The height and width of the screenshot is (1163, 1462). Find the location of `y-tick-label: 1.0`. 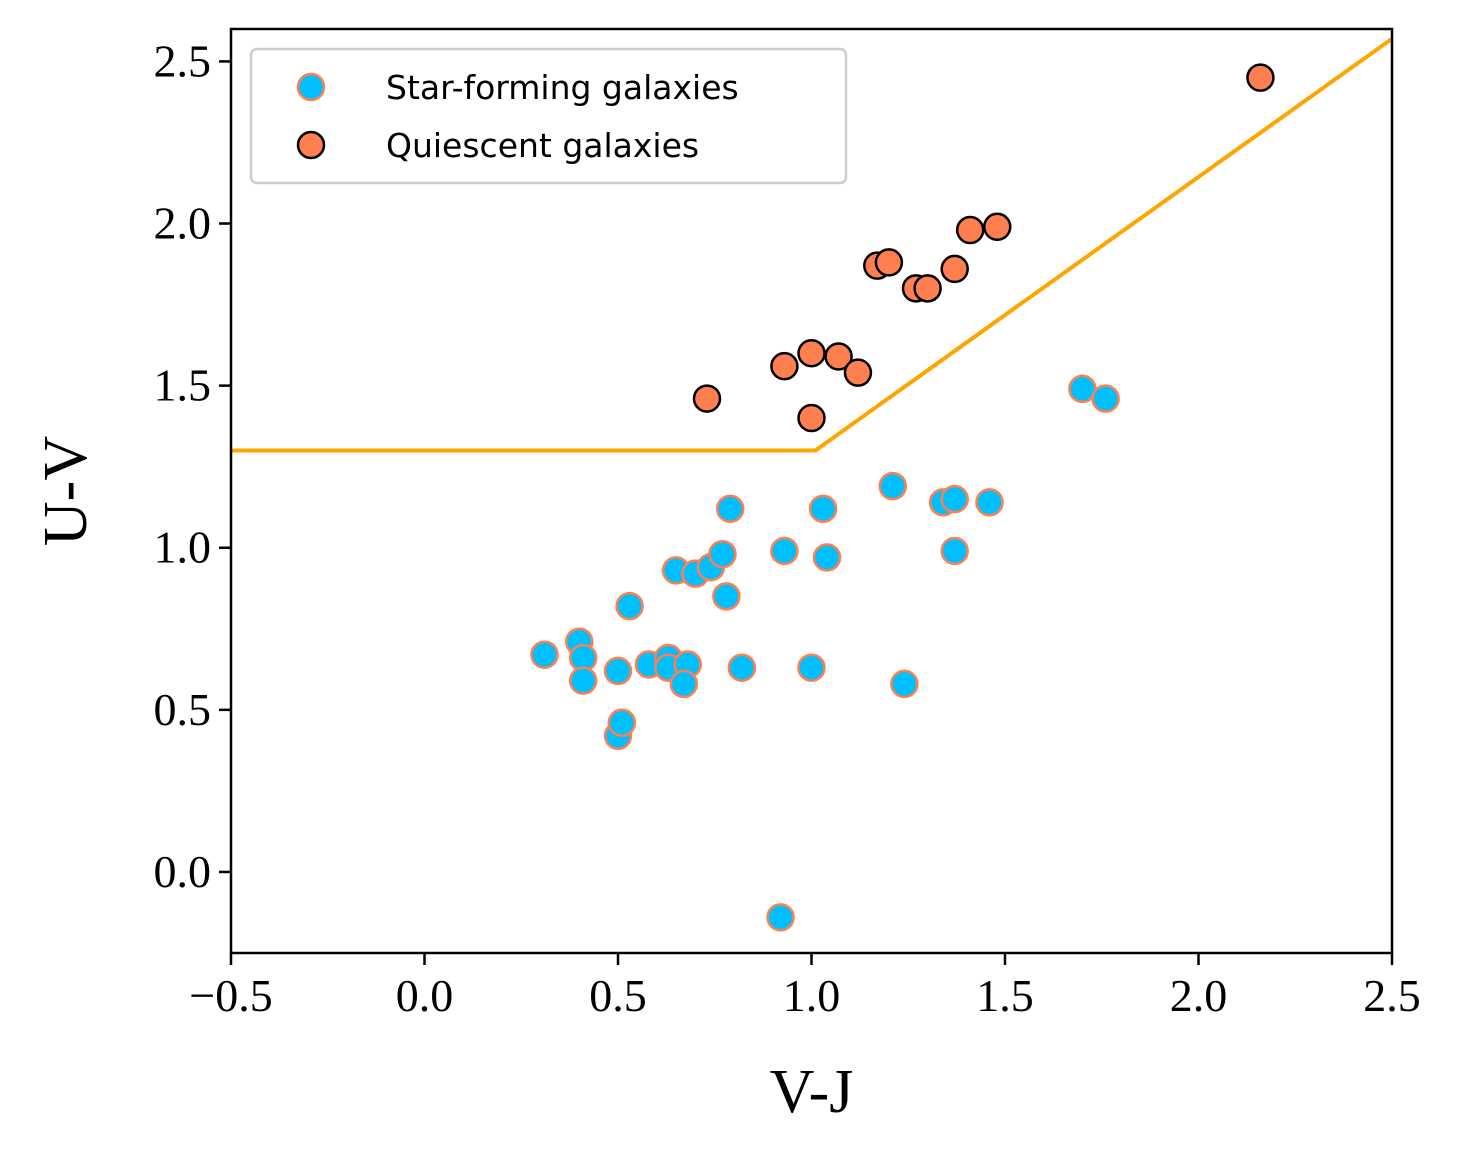

y-tick-label: 1.0 is located at coordinates (183, 547).